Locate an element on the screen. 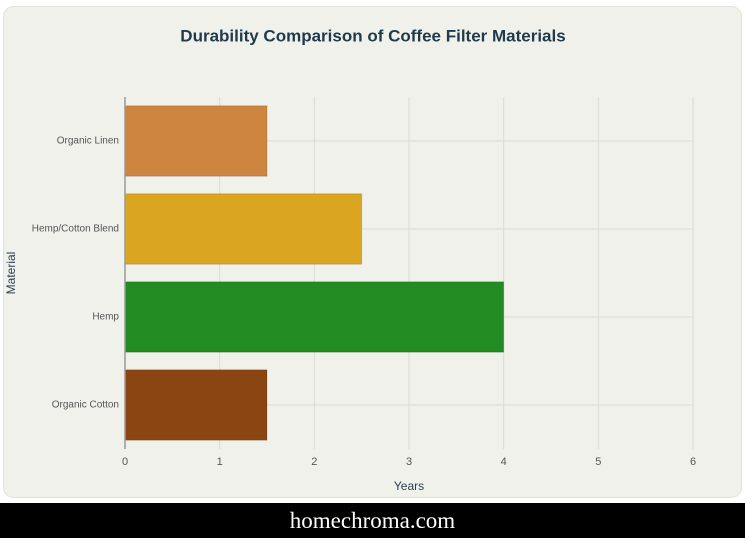  x-tick-label: 1 is located at coordinates (220, 462).